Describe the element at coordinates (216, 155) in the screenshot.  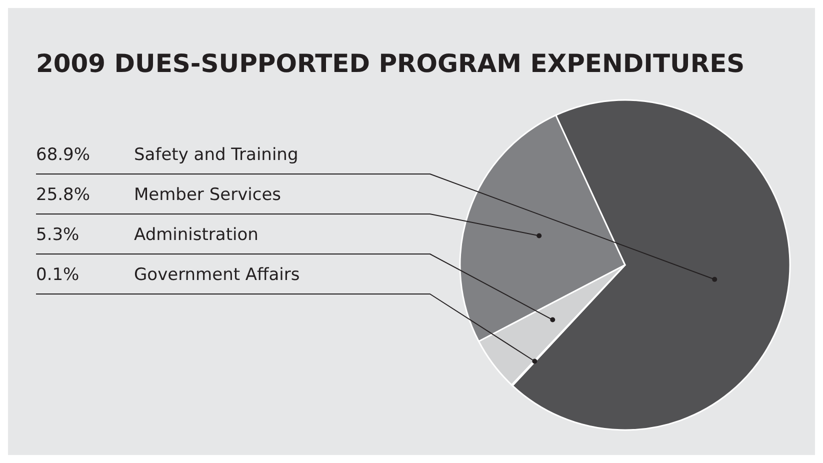
I see `slice-label: Safety and Training` at that location.